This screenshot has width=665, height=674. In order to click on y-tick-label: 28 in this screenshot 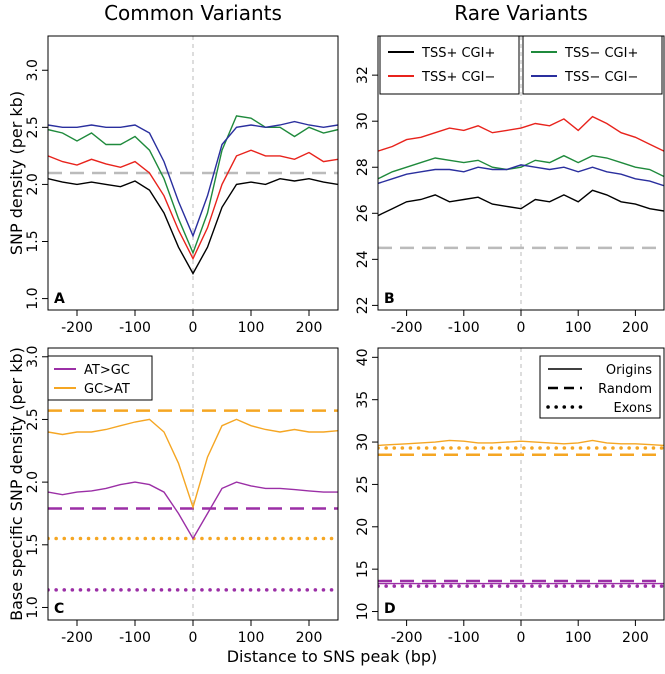, I will do `click(363, 167)`.